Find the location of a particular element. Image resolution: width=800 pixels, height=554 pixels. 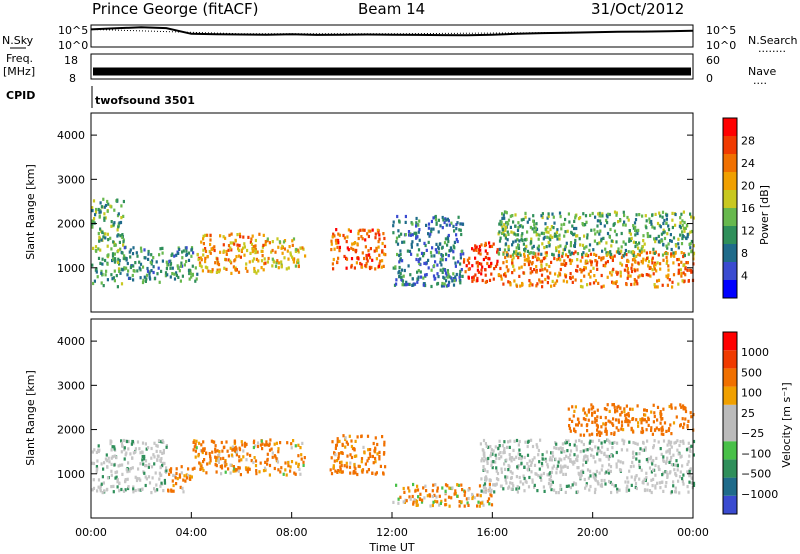

velocity-colorbar-step is located at coordinates (730, 504).